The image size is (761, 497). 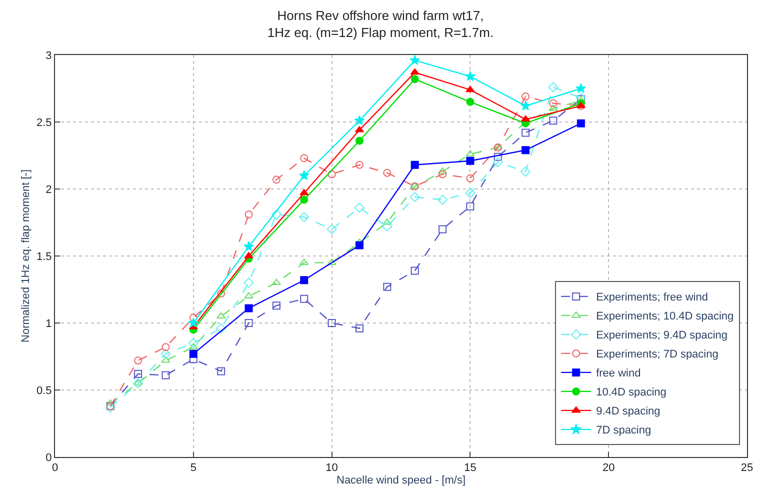 What do you see at coordinates (618, 374) in the screenshot?
I see `legend-label: free wind` at bounding box center [618, 374].